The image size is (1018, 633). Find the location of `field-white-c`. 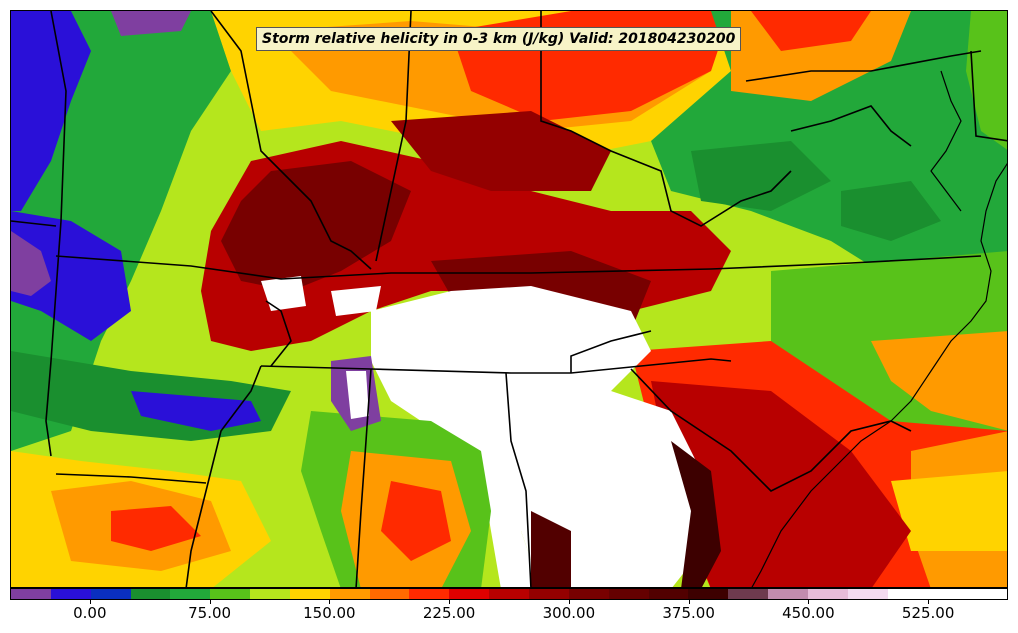

field-white-c is located at coordinates (357, 395).